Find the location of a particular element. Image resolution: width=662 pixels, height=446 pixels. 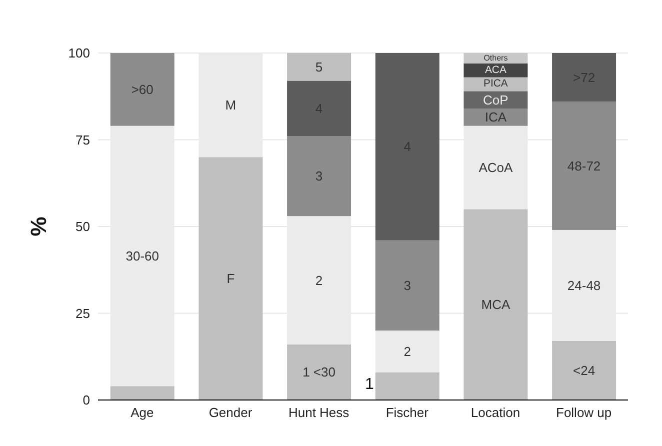

series-label: ICA is located at coordinates (495, 117).